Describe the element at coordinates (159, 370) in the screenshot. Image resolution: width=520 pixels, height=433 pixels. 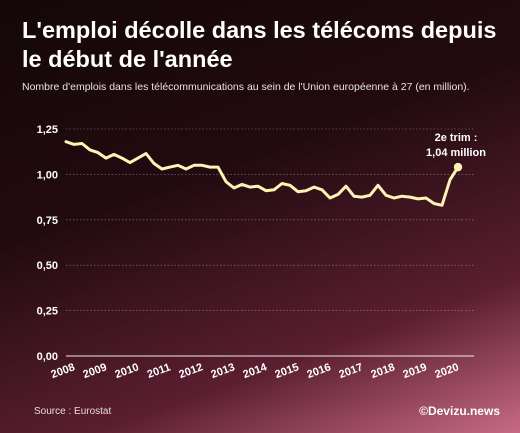
I see `x-tick-label: 2011` at that location.